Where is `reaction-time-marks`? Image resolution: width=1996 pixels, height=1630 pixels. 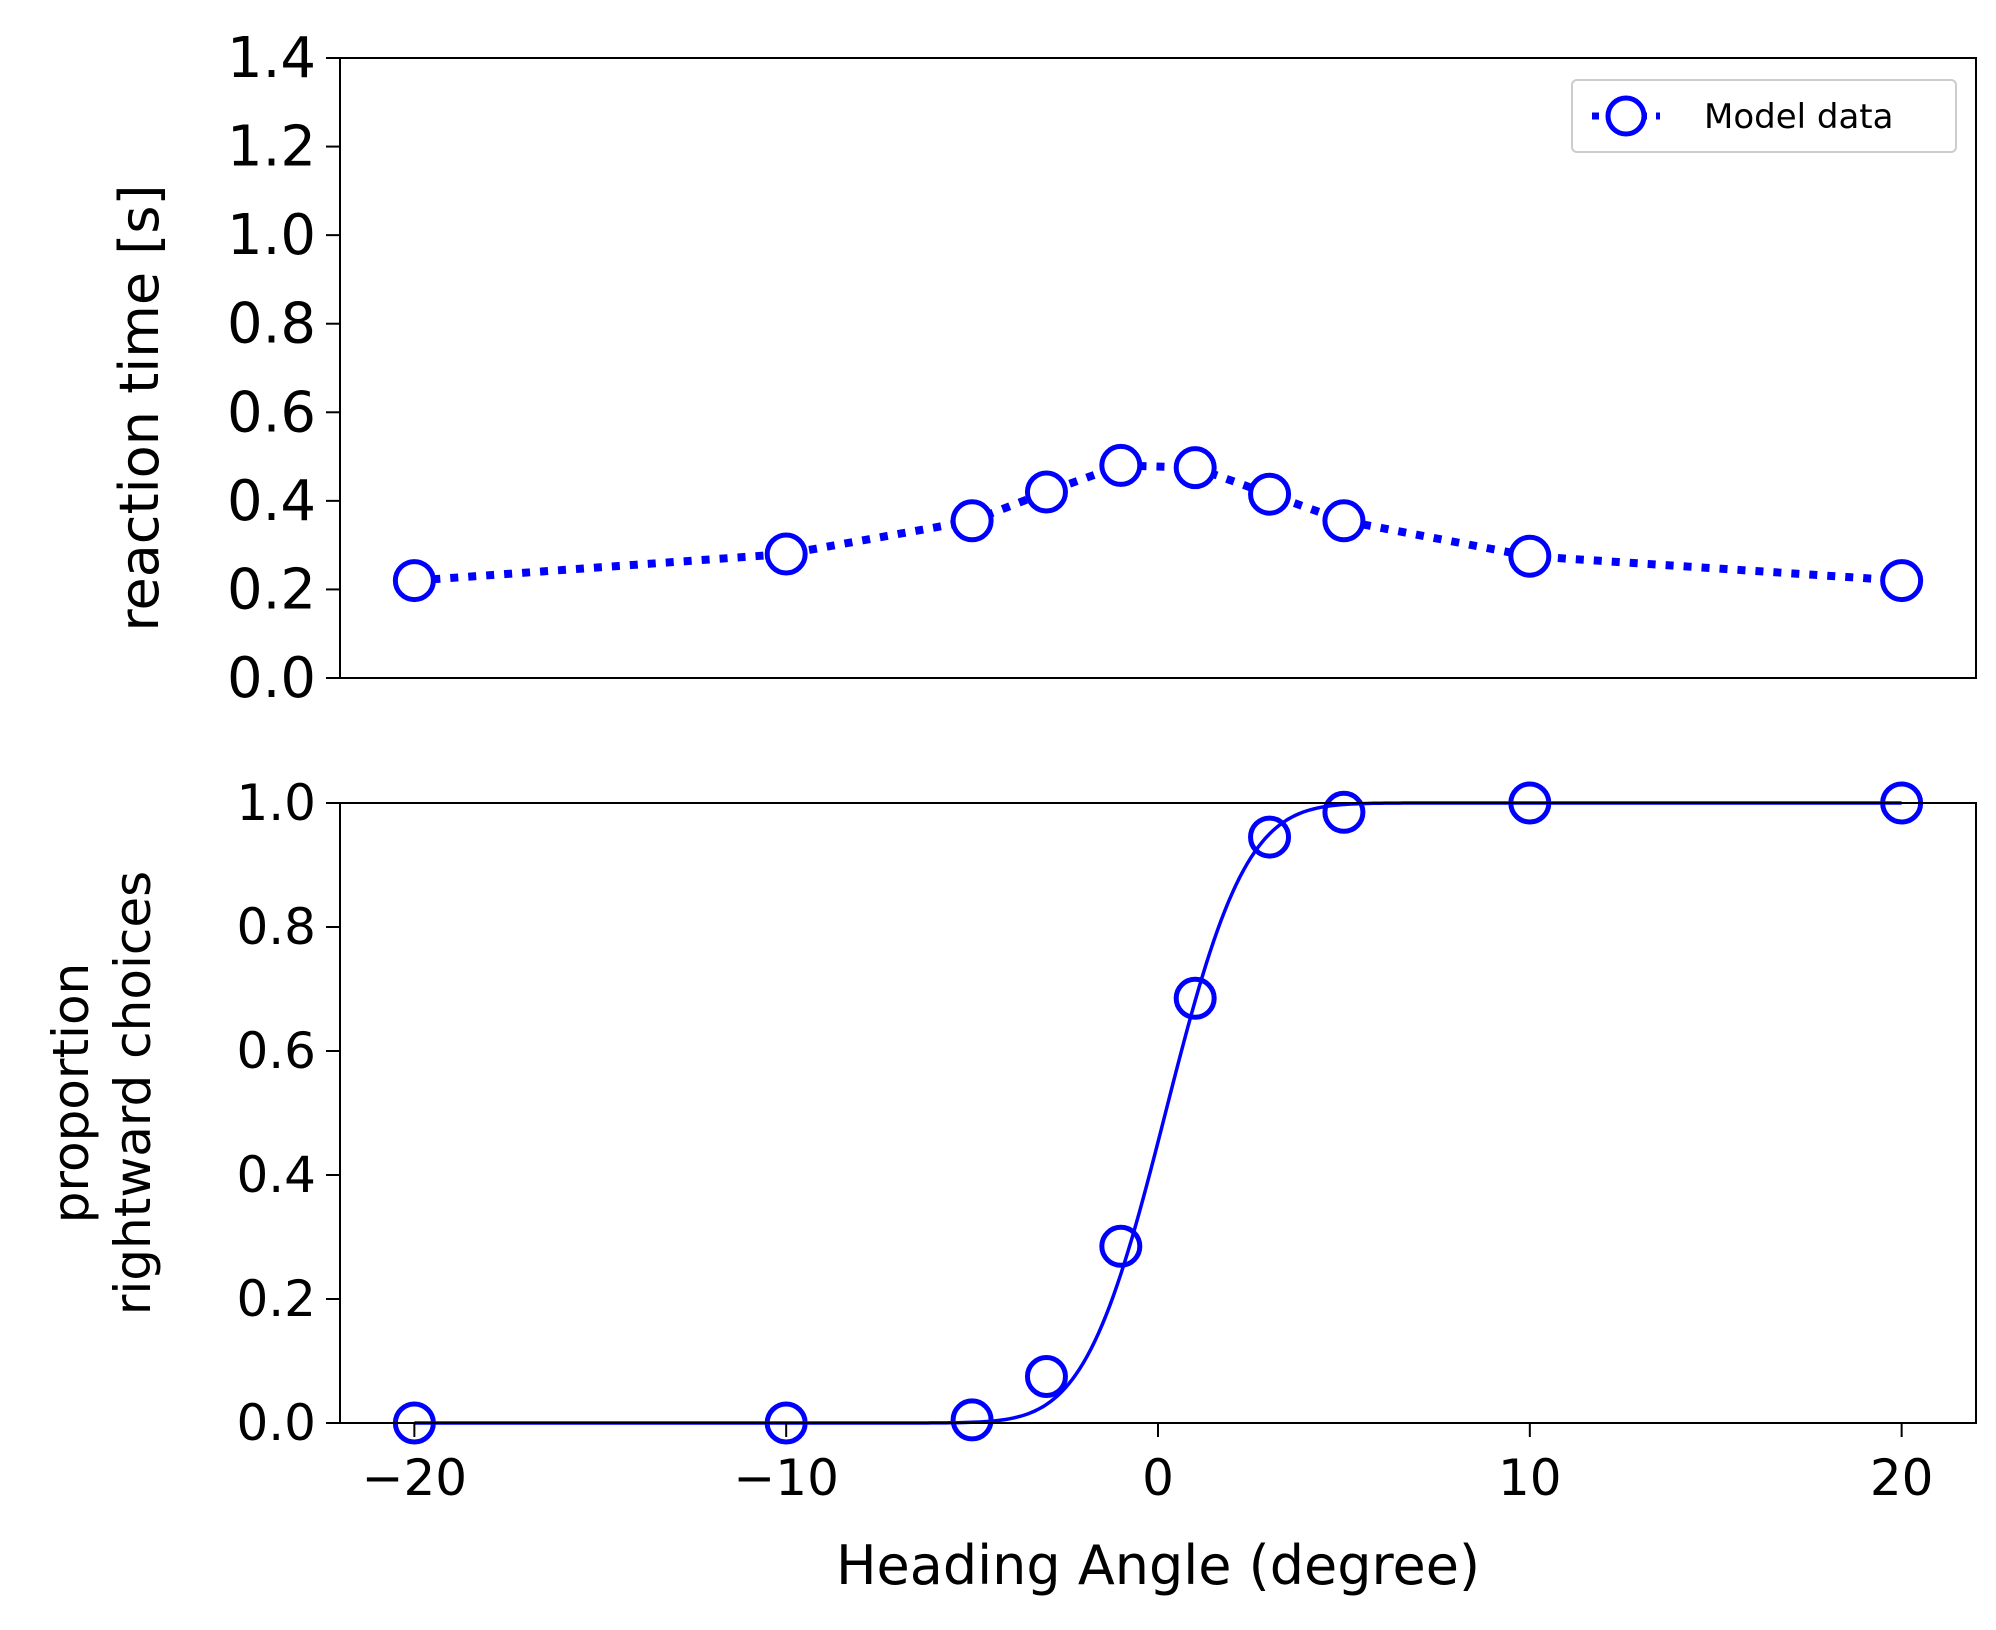 reaction-time-marks is located at coordinates (1158, 523).